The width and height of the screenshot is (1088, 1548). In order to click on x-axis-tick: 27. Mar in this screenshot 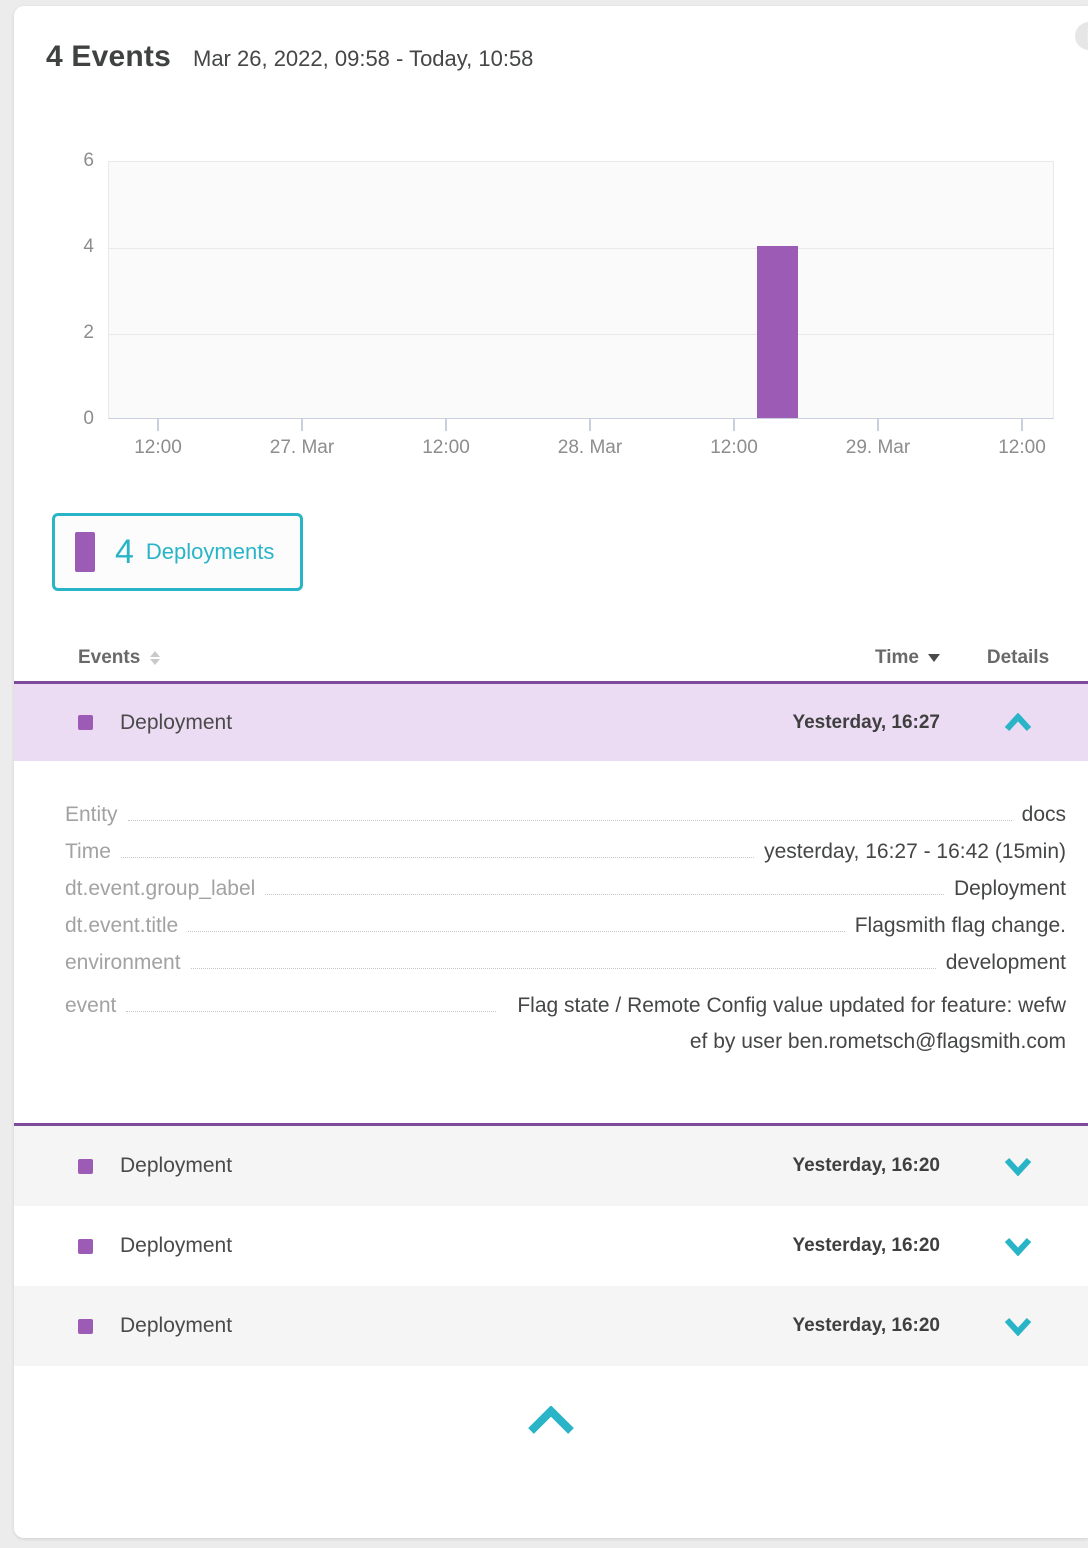, I will do `click(302, 447)`.